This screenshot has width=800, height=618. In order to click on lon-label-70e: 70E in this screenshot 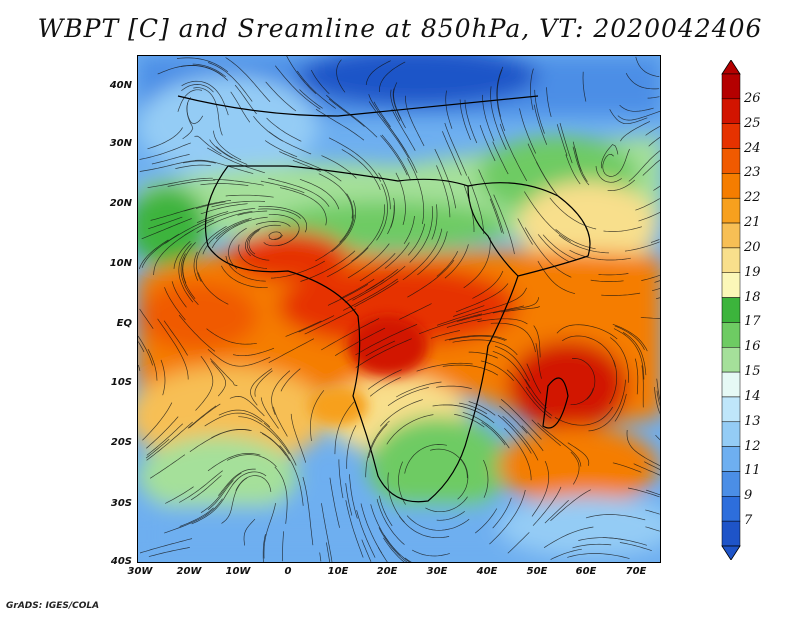, I will do `click(636, 571)`.